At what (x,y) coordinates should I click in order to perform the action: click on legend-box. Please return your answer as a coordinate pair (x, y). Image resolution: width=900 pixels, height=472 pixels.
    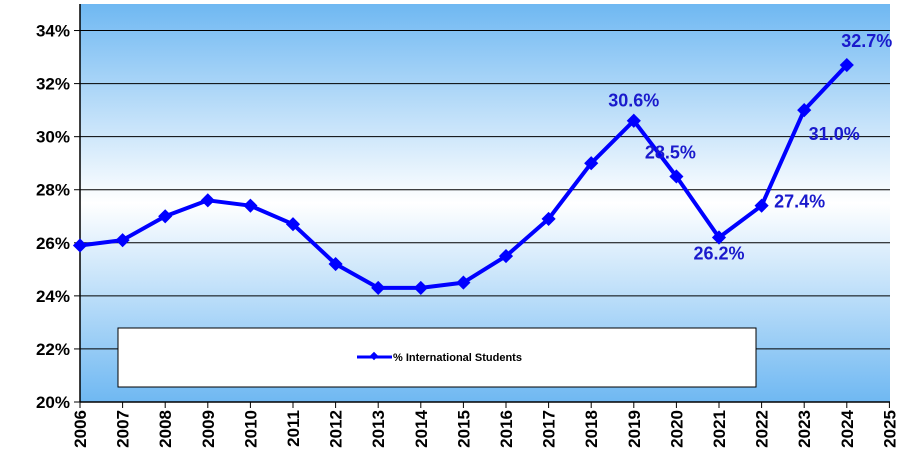
    Looking at the image, I should click on (437, 357).